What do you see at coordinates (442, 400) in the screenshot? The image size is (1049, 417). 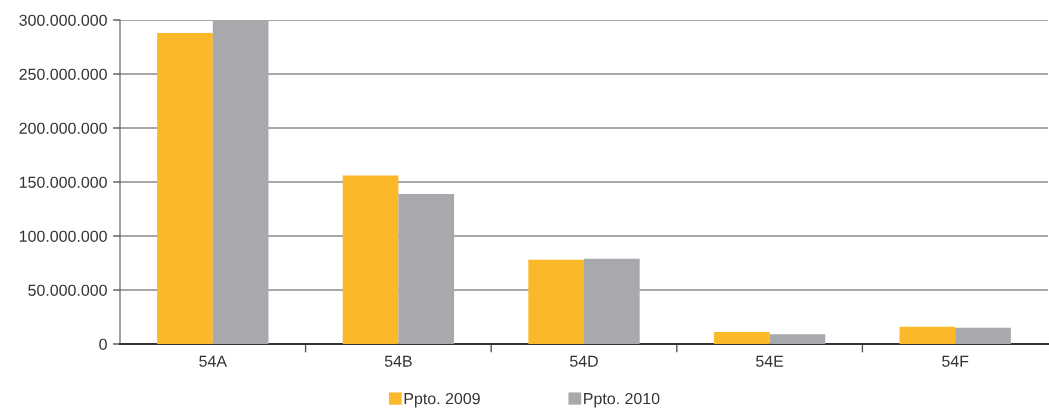 I see `legend-label: Ppto. 2009` at bounding box center [442, 400].